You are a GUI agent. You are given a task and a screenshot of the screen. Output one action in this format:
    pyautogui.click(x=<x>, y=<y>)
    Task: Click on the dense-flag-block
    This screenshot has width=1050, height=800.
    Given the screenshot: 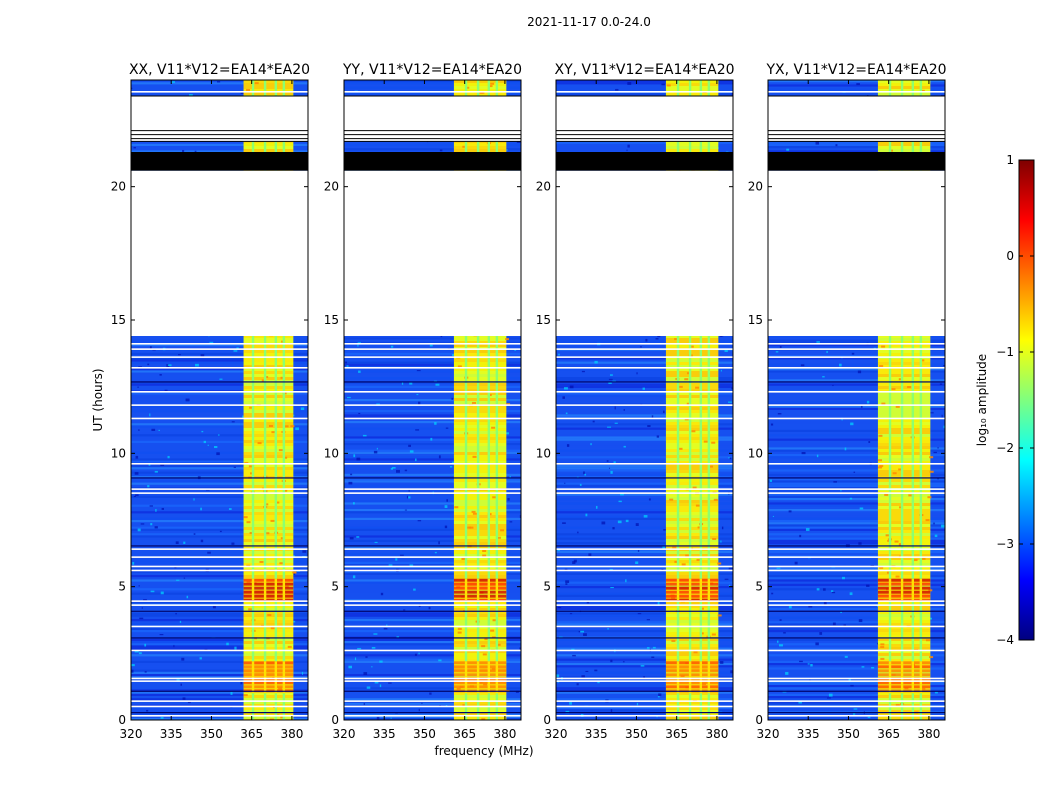 What is the action you would take?
    pyautogui.click(x=219, y=161)
    